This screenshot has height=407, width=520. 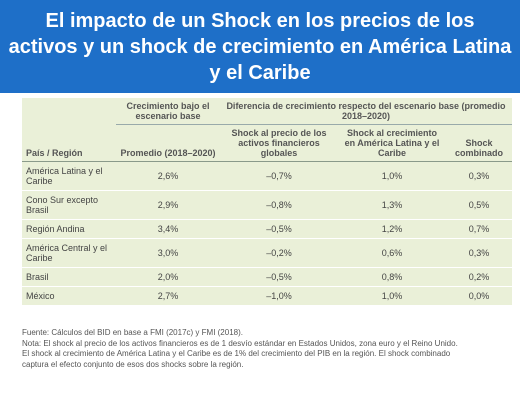 I want to click on table-cell: –0,2%, so click(x=279, y=253).